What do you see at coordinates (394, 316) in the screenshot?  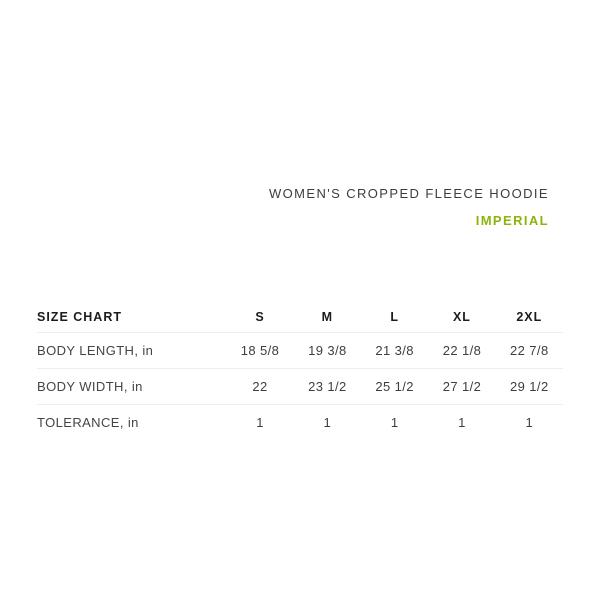 I see `size-column-header-l: L` at bounding box center [394, 316].